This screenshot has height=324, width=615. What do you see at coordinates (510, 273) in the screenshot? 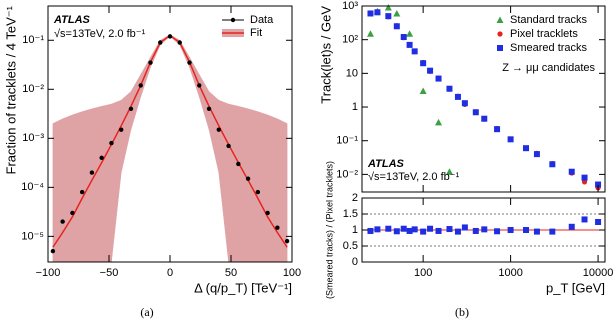
I see `x-tick-label: 1000` at bounding box center [510, 273].